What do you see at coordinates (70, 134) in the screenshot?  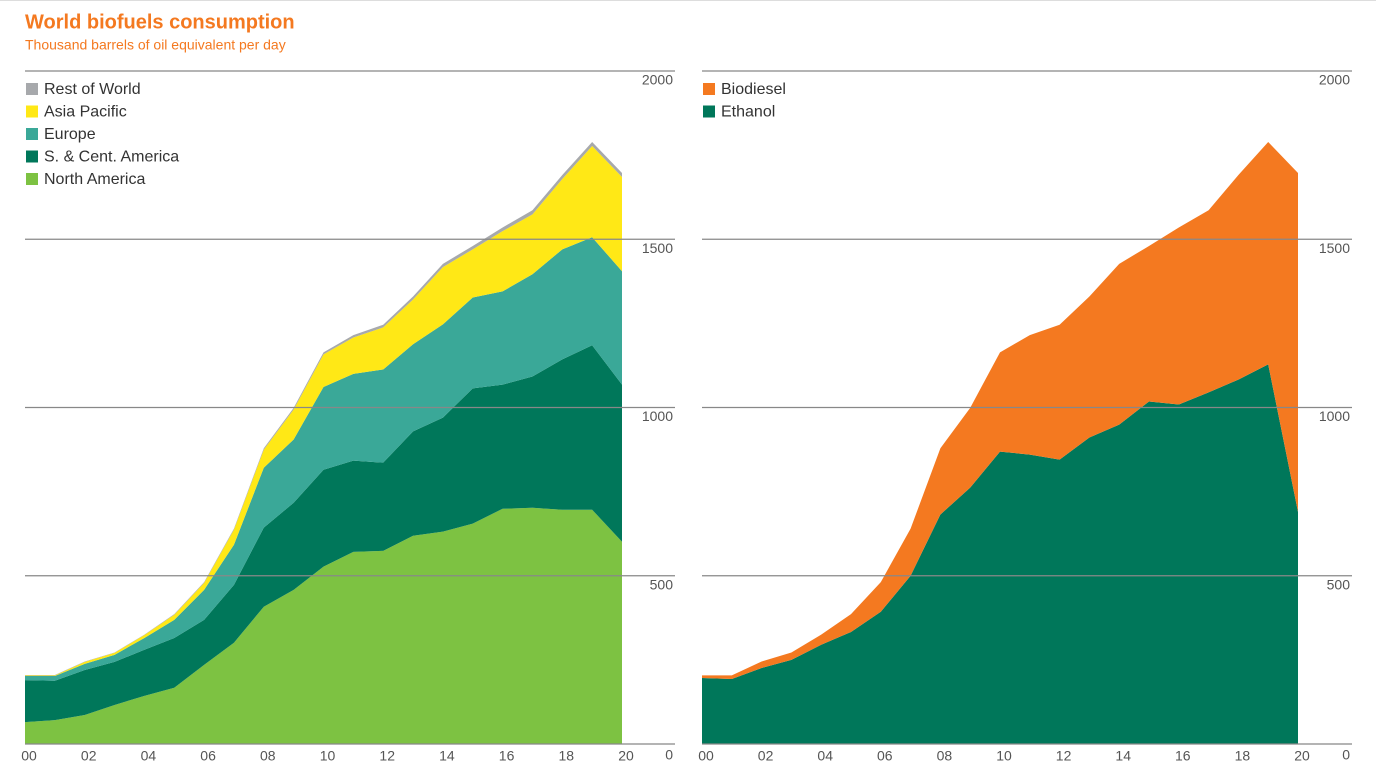 I see `legend-label: Europe` at bounding box center [70, 134].